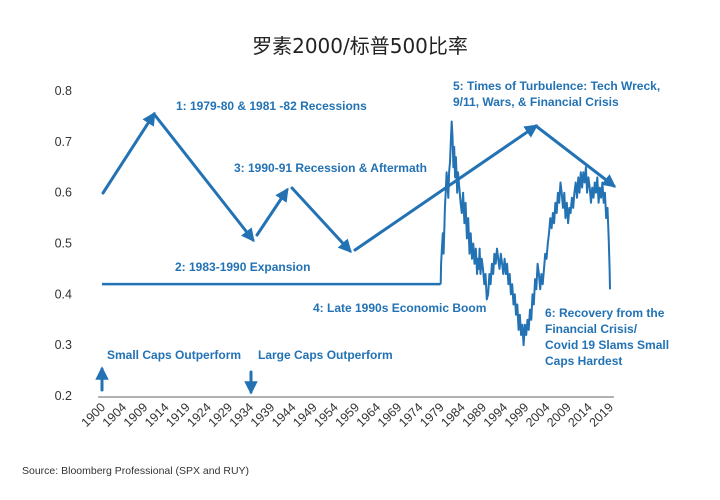 This screenshot has width=720, height=500. I want to click on small-caps-label: Small Caps Outperform, so click(174, 355).